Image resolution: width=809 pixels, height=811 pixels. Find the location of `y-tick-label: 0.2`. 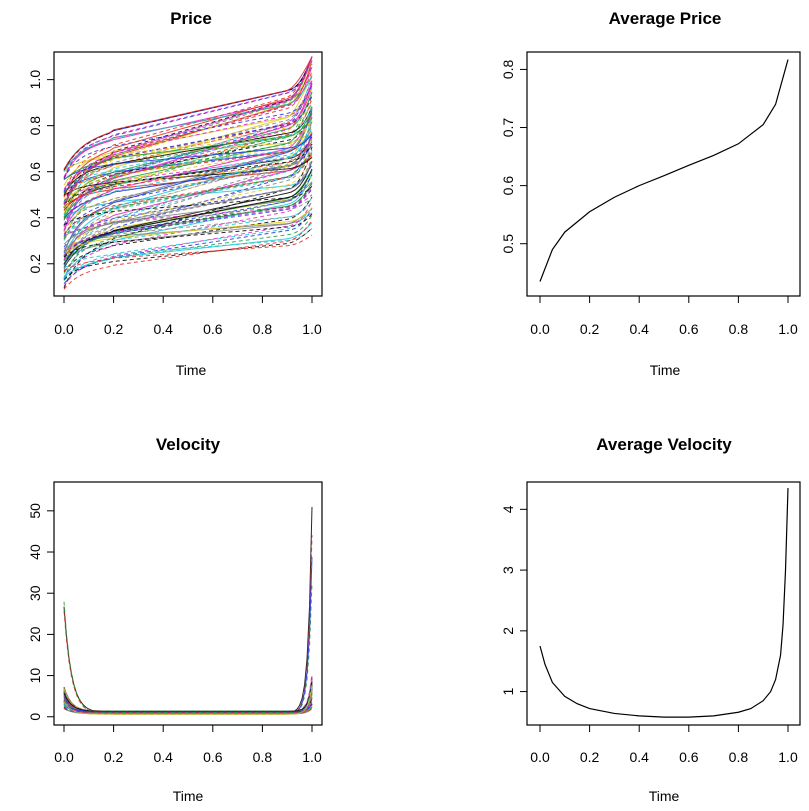

y-tick-label: 0.2 is located at coordinates (35, 264).